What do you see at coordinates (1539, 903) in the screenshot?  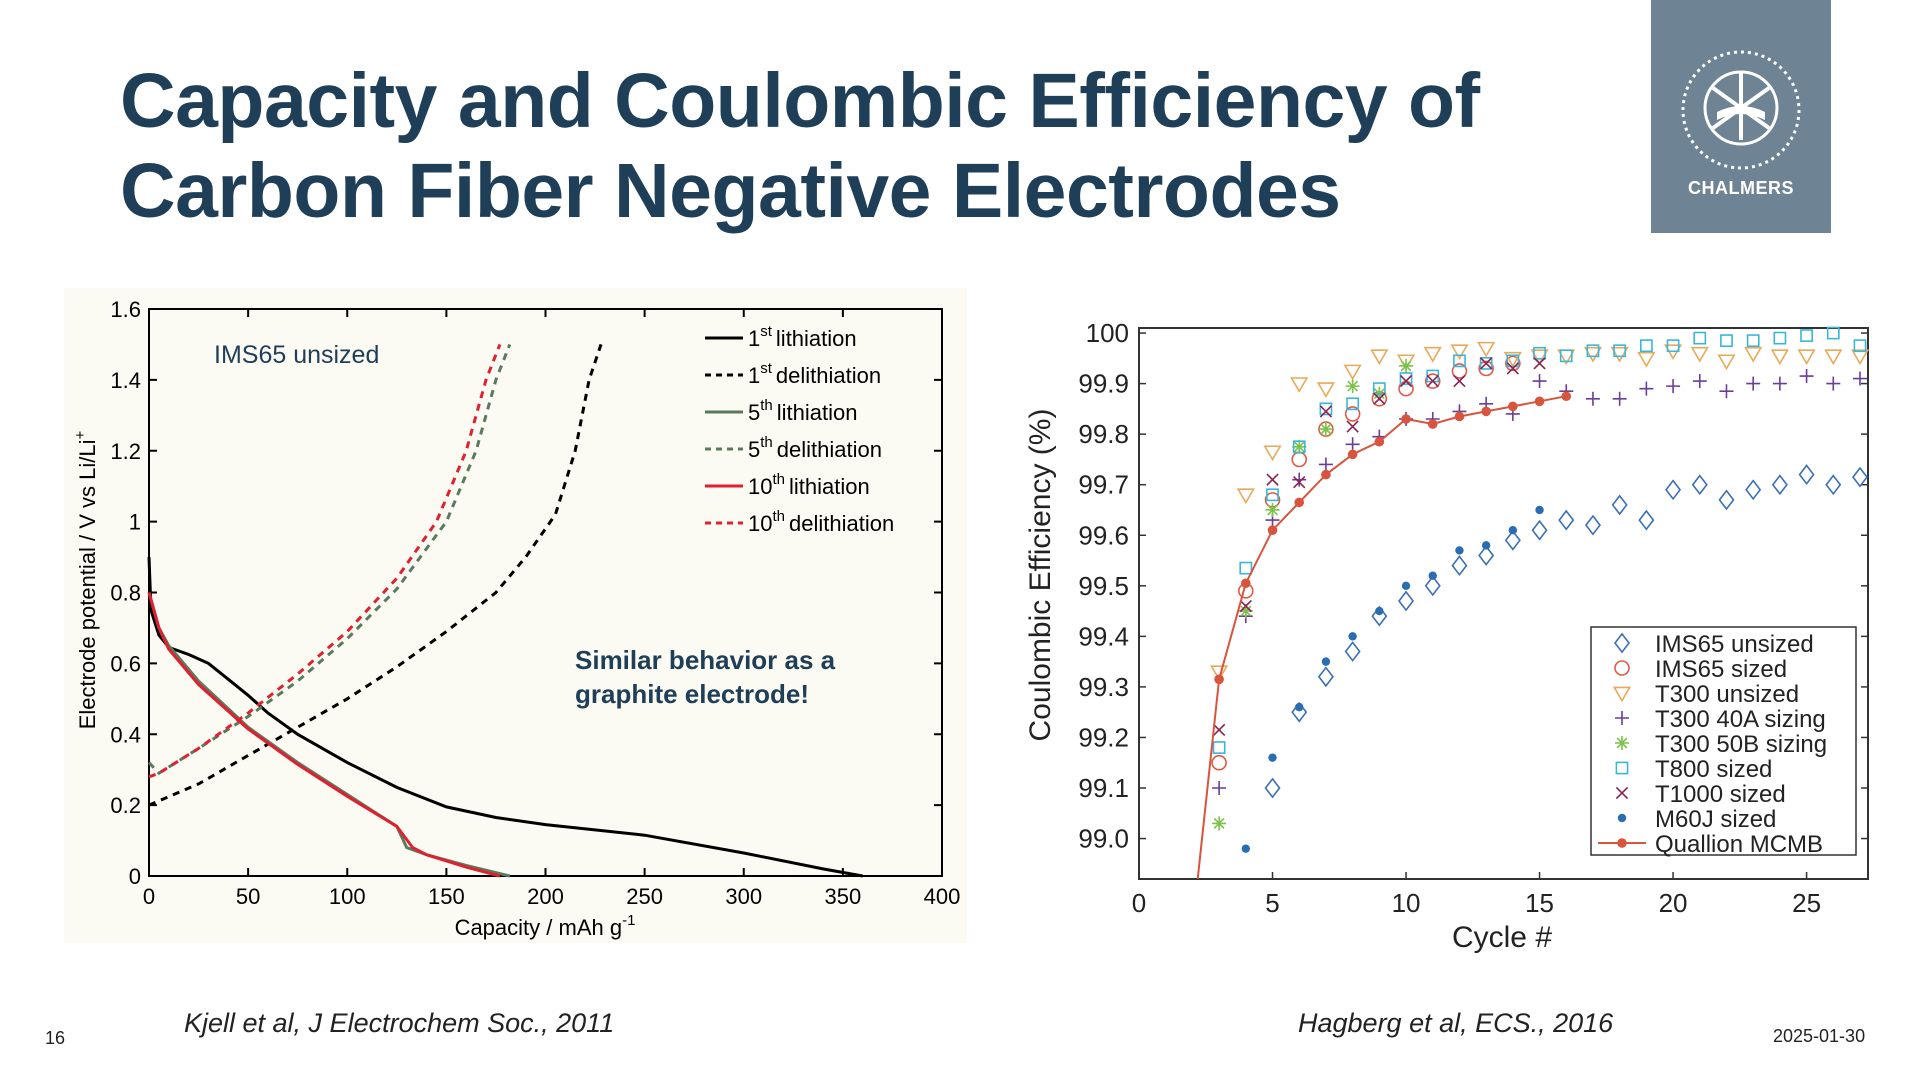 I see `x-tick-label: 15` at bounding box center [1539, 903].